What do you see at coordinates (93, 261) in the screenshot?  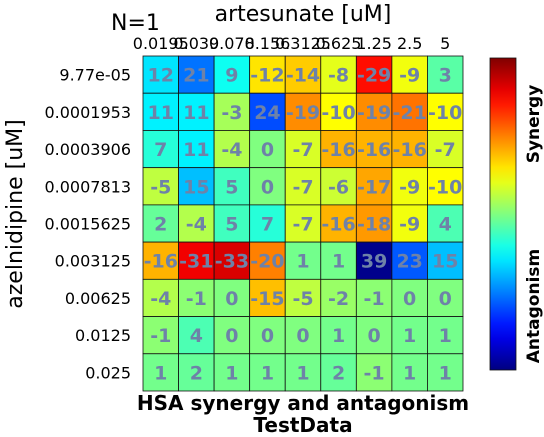 I see `y-tick-label: 0.003125` at bounding box center [93, 261].